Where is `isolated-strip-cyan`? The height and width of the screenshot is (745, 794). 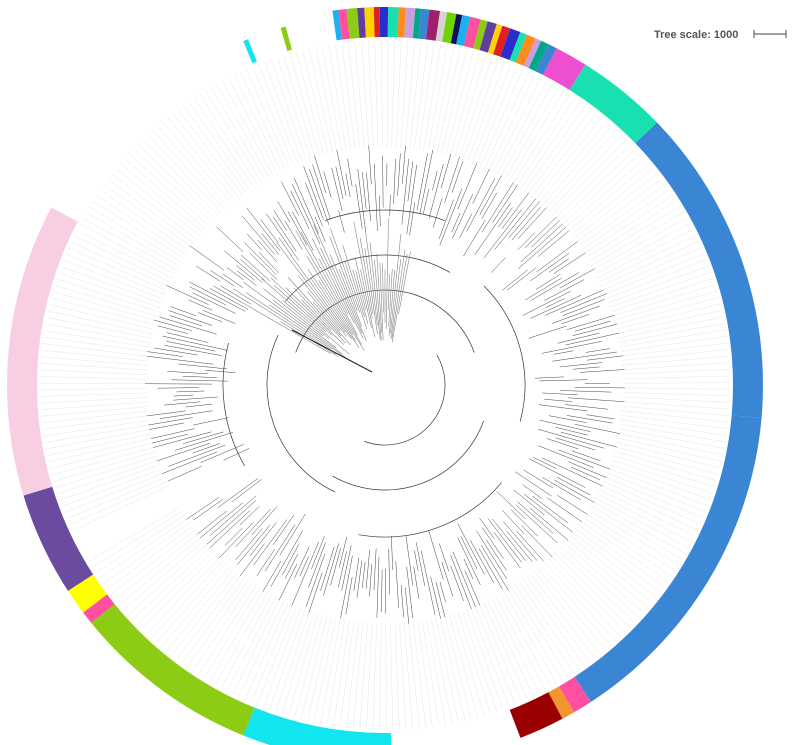 isolated-strip-cyan is located at coordinates (250, 51).